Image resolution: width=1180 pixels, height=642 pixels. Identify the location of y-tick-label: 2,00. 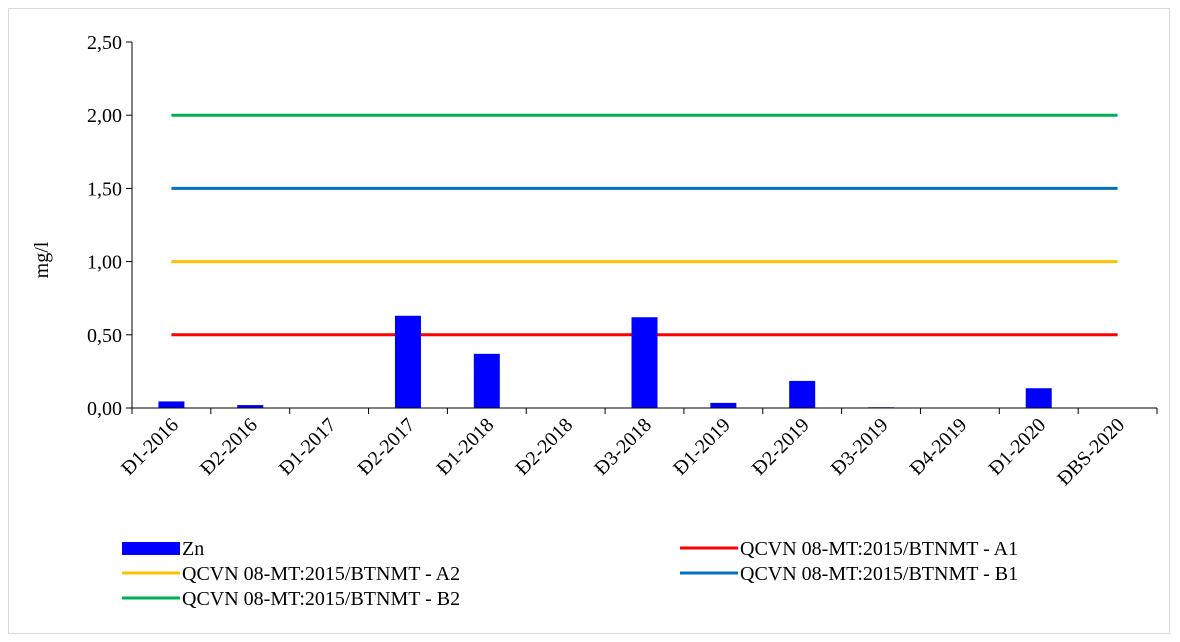
(104, 116).